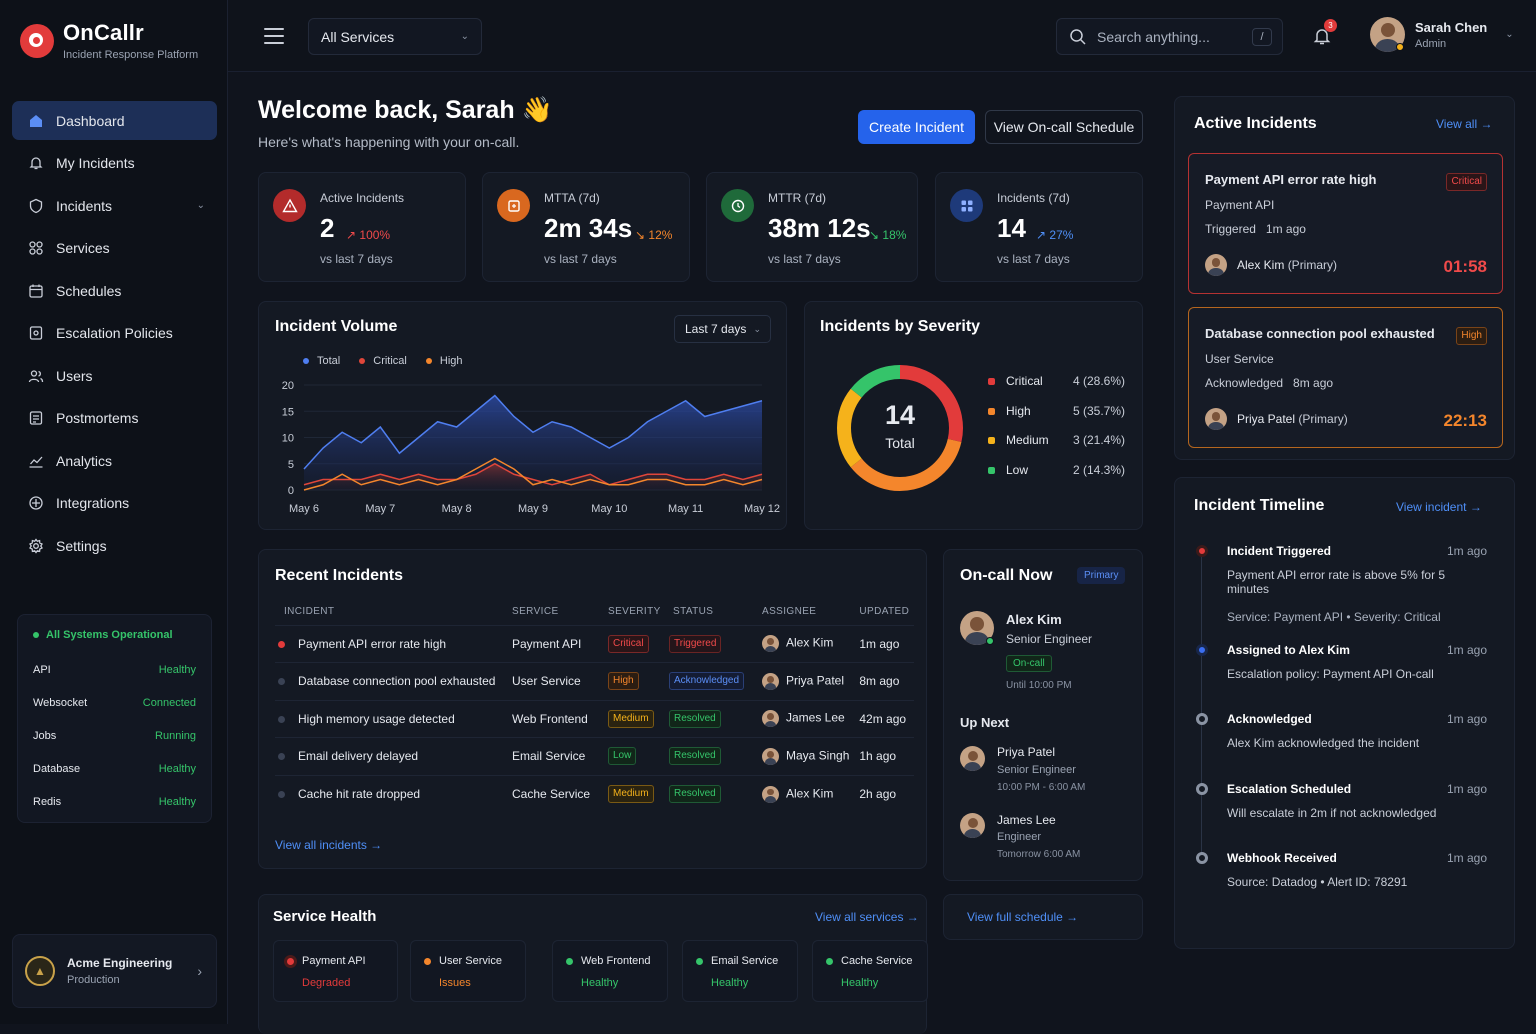 This screenshot has width=1536, height=1034. Describe the element at coordinates (326, 983) in the screenshot. I see `service-status: Degraded` at that location.